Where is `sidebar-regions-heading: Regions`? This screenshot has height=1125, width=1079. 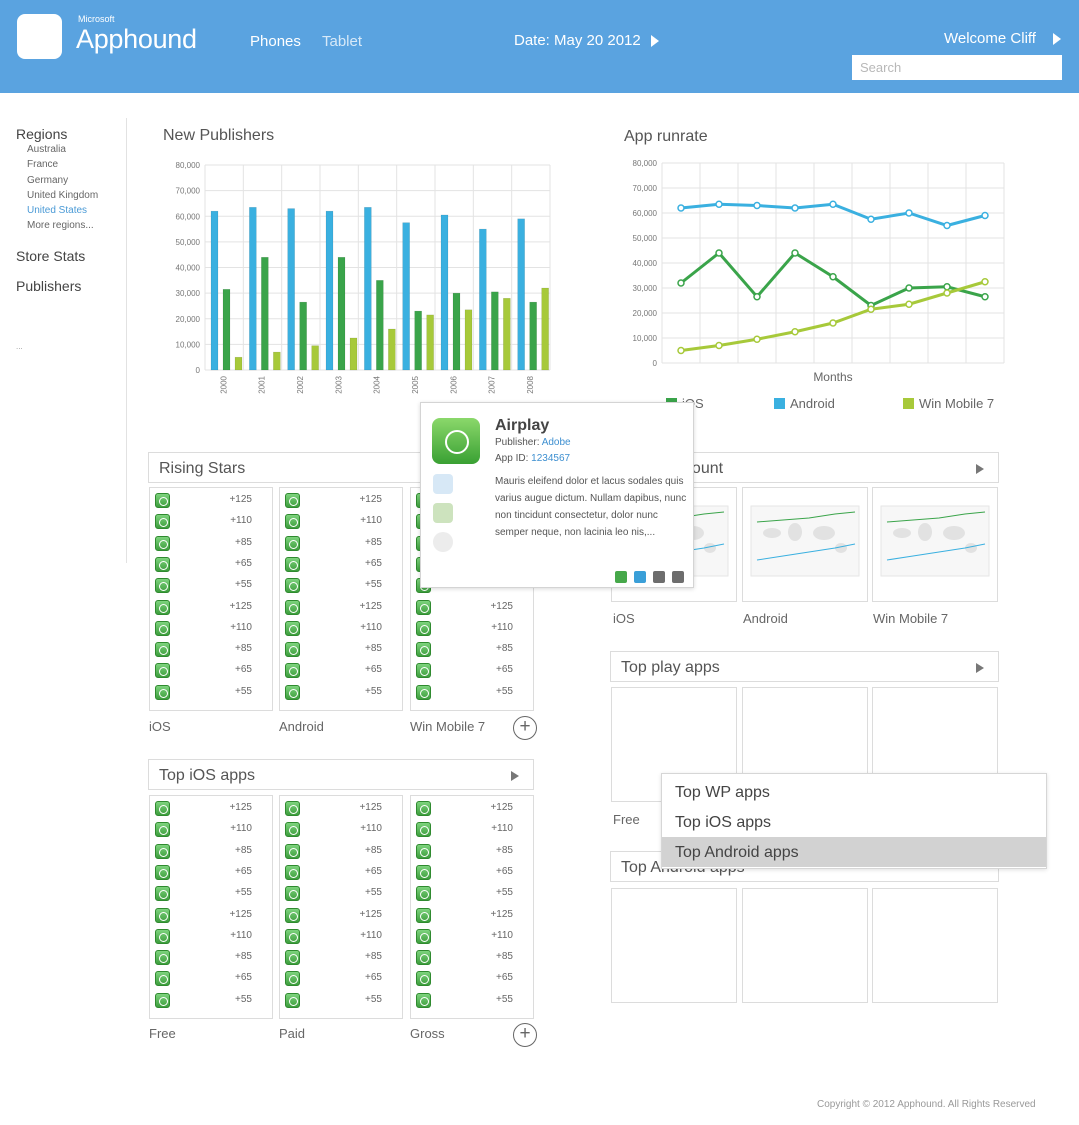
sidebar-regions-heading: Regions is located at coordinates (42, 134).